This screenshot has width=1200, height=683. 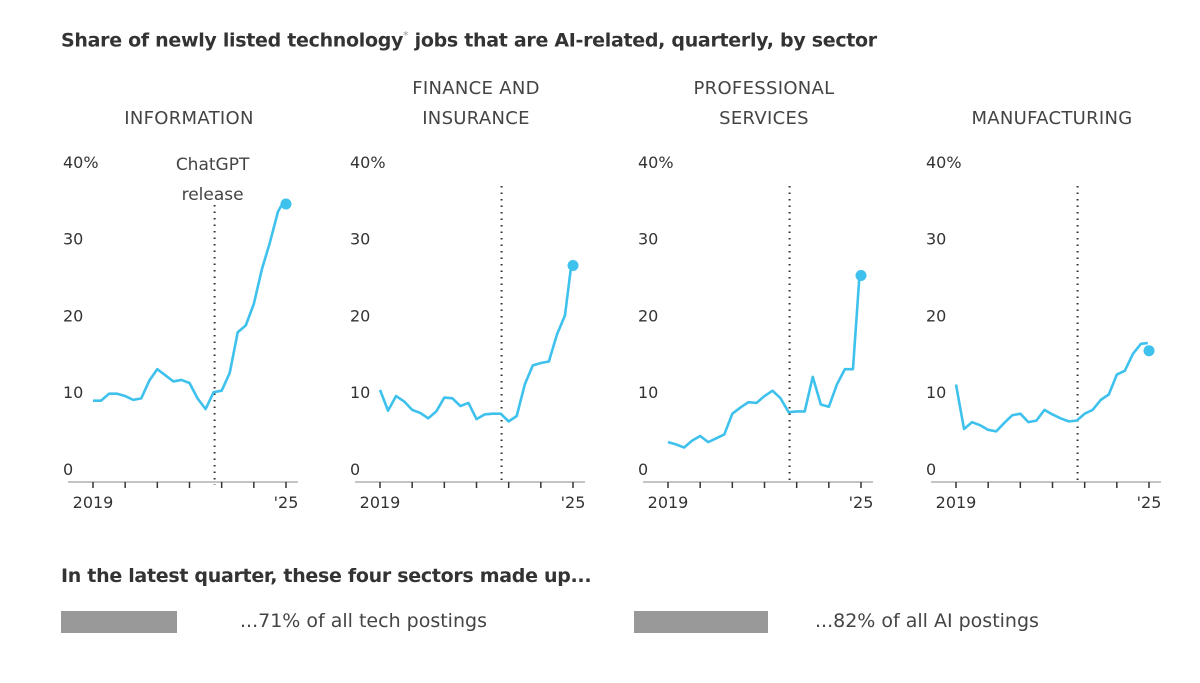 What do you see at coordinates (764, 118) in the screenshot?
I see `panel-title: SERVICES` at bounding box center [764, 118].